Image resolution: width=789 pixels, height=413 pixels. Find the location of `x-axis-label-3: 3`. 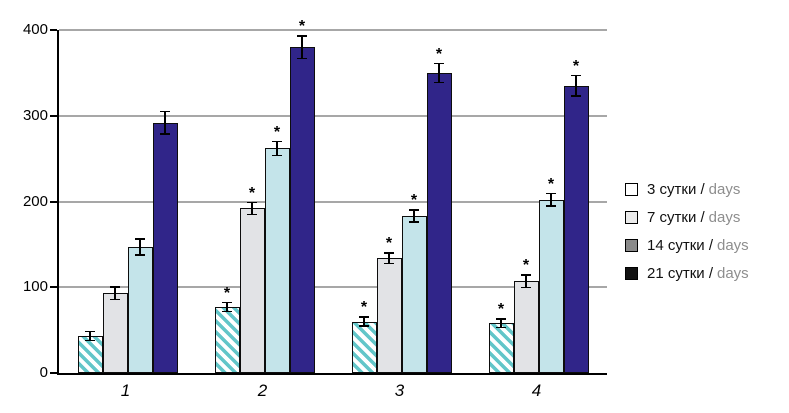

x-axis-label-3: 3 is located at coordinates (399, 390).